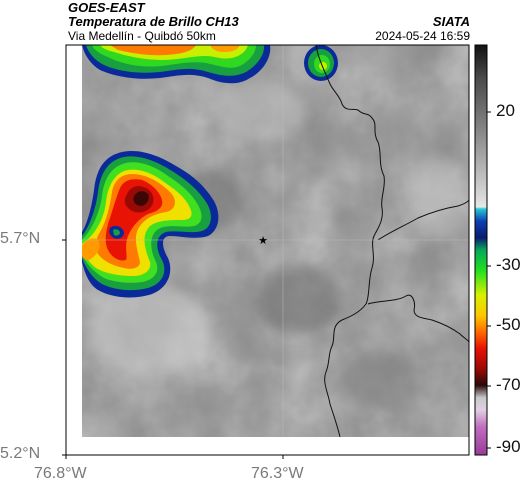 The height and width of the screenshot is (491, 526). Describe the element at coordinates (150, 224) in the screenshot. I see `cold-cloud-main-cell` at that location.